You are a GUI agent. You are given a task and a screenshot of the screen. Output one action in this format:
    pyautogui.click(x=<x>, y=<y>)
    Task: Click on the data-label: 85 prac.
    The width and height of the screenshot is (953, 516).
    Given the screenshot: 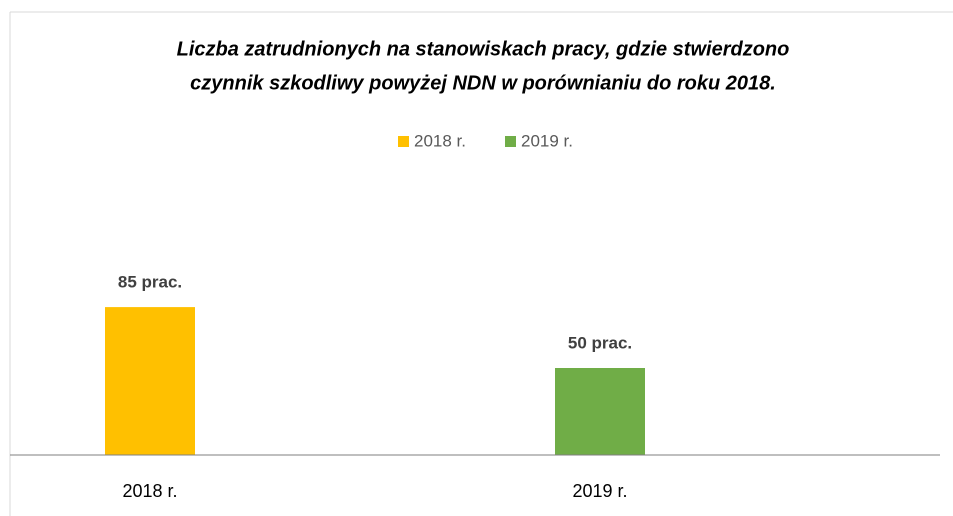 What is the action you would take?
    pyautogui.click(x=150, y=282)
    